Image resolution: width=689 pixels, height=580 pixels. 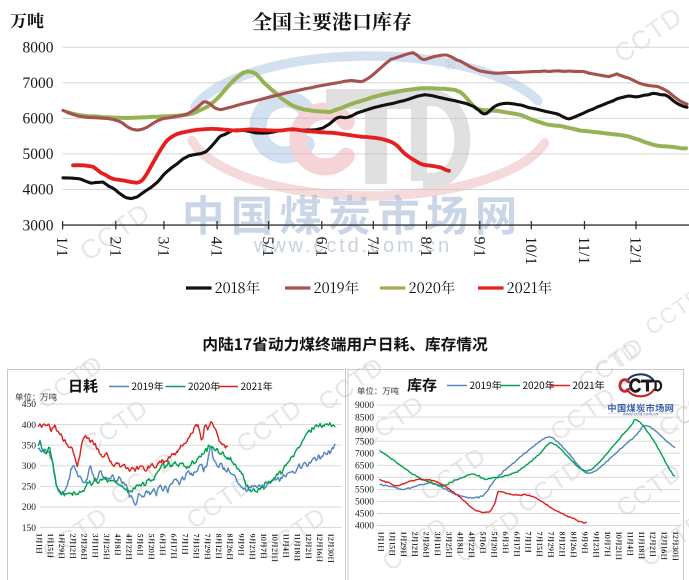 I want to click on svg-text: 11/1, so click(x=583, y=251).